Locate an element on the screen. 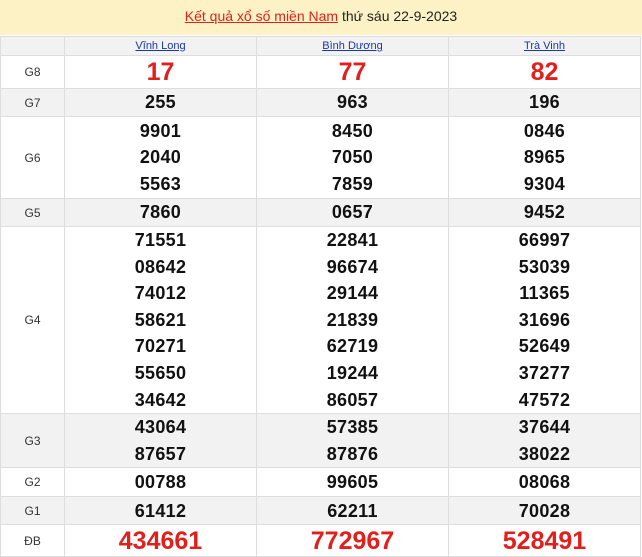 The height and width of the screenshot is (557, 642). prize-label: G4 is located at coordinates (32, 320).